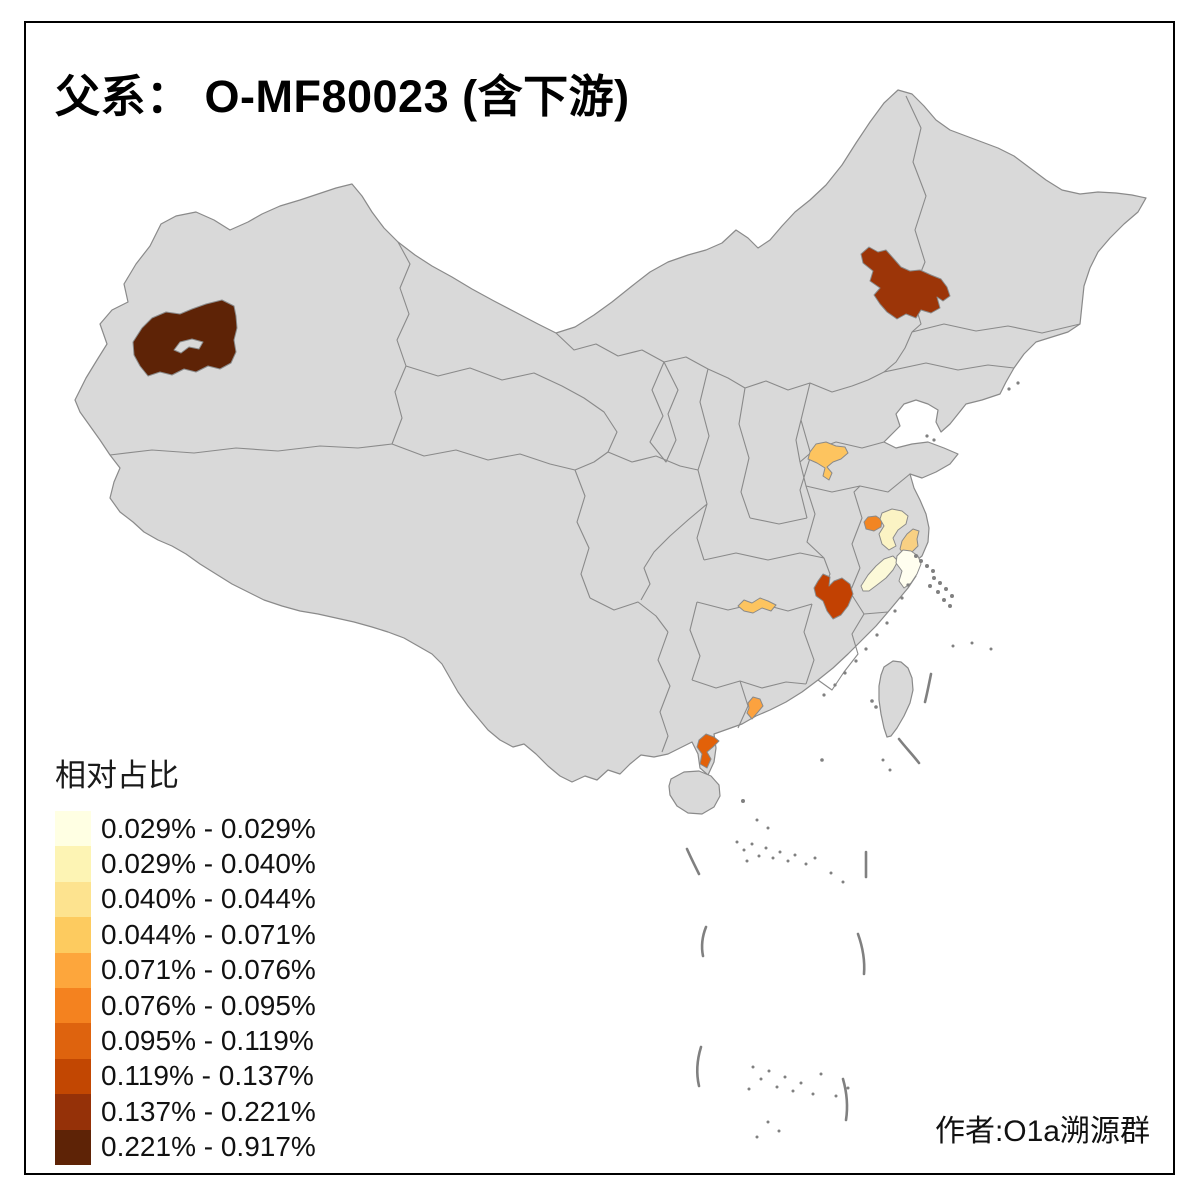 The image size is (1200, 1200). What do you see at coordinates (208, 1111) in the screenshot?
I see `legend-label: 0.137% - 0.221%` at bounding box center [208, 1111].